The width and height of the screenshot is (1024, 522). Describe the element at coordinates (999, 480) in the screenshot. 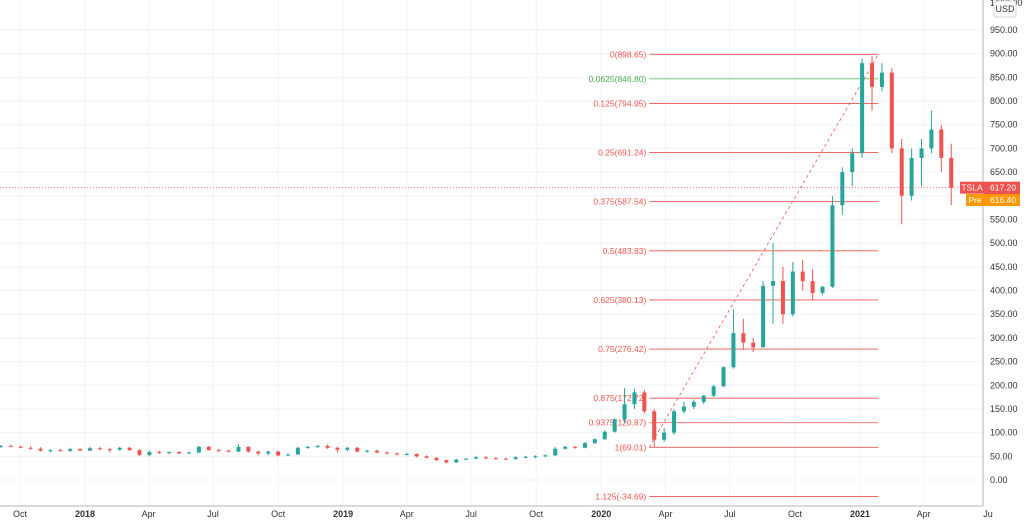

I see `y-tick-label: 0.00` at that location.